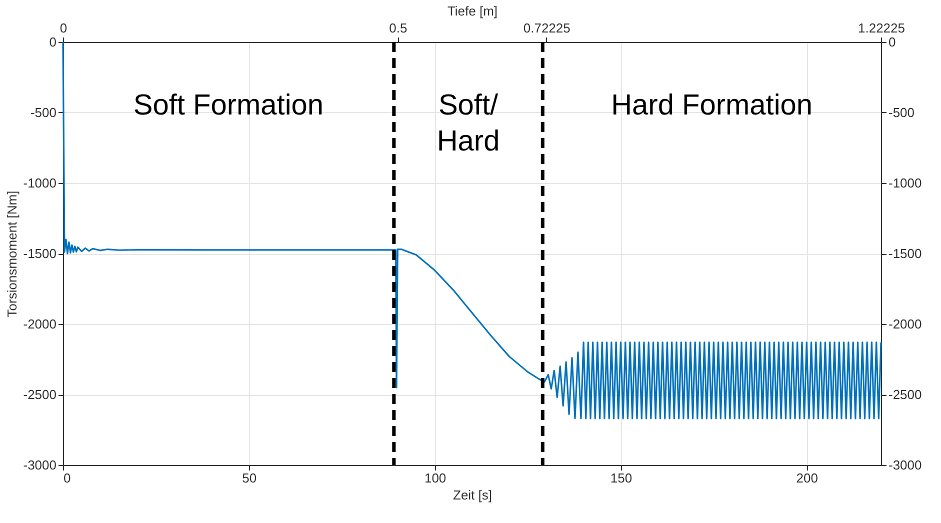 This screenshot has height=523, width=941. What do you see at coordinates (39, 324) in the screenshot?
I see `y-tick-label: -2000` at bounding box center [39, 324].